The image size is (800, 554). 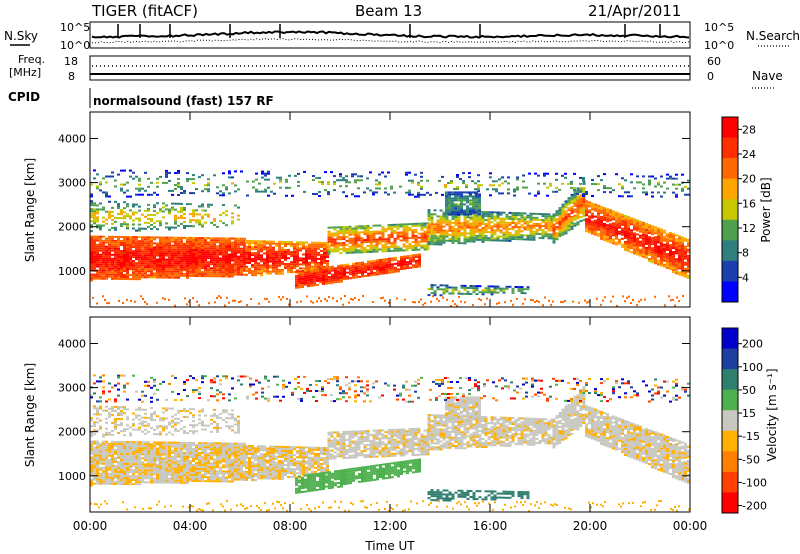 I want to click on date-title: 21/Apr/2011, so click(x=634, y=11).